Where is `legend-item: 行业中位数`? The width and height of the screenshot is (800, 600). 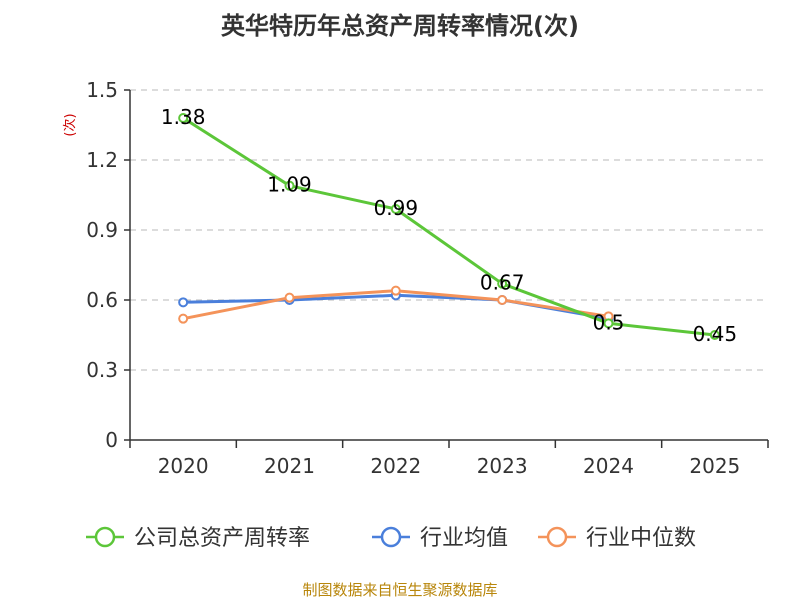 legend-item: 行业中位数 is located at coordinates (617, 538).